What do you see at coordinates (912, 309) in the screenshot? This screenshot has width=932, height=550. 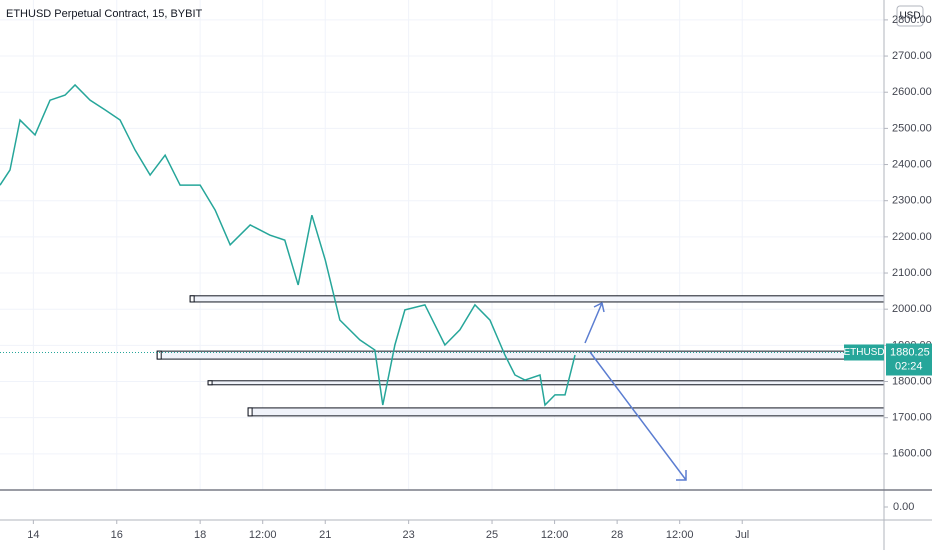 I see `y-tick-label: 2000.00` at bounding box center [912, 309].